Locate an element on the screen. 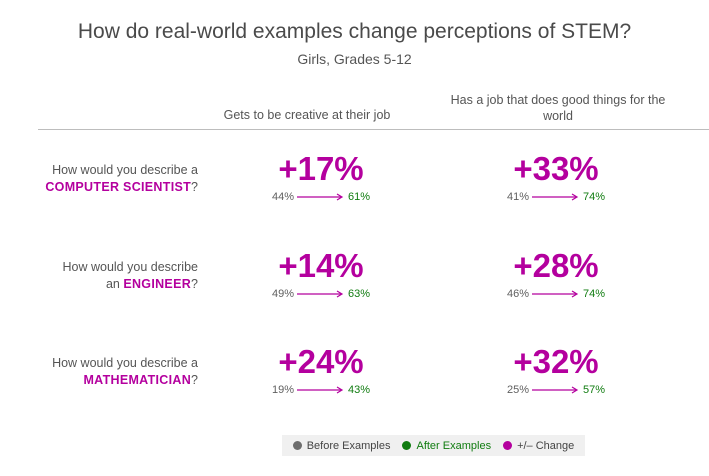 The width and height of the screenshot is (709, 476). before-value: 41% is located at coordinates (517, 197).